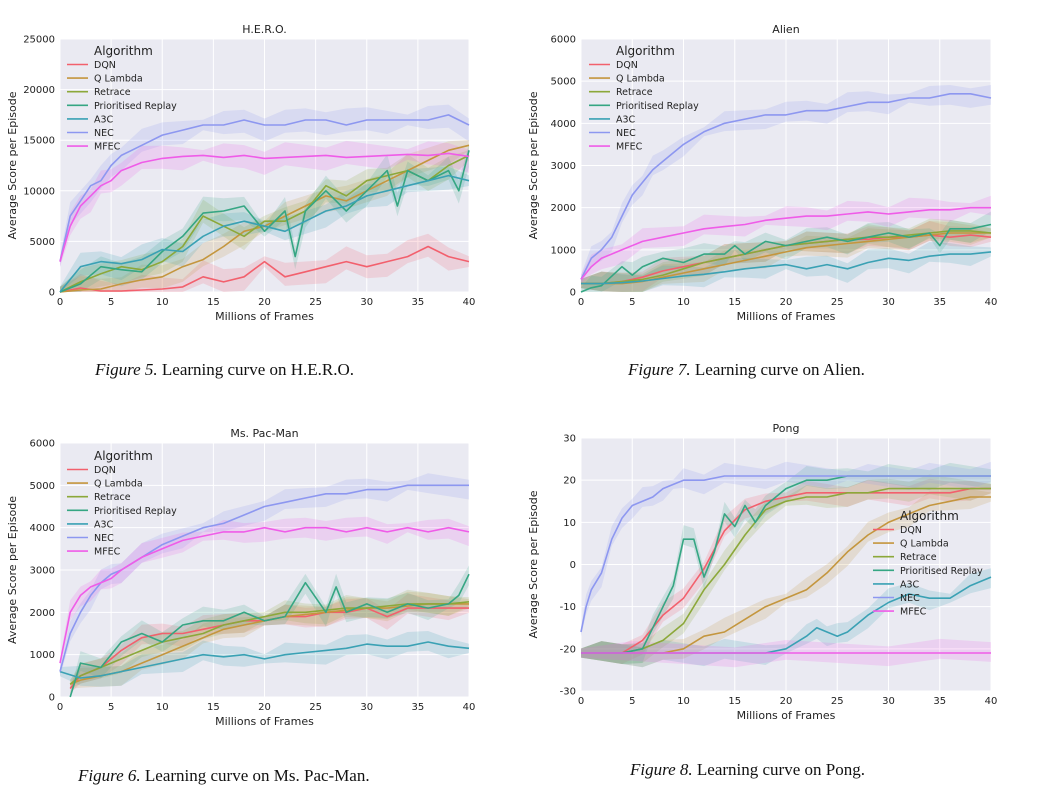 This screenshot has height=810, width=1037. Describe the element at coordinates (42, 613) in the screenshot. I see `y-tick-label: 2000` at that location.